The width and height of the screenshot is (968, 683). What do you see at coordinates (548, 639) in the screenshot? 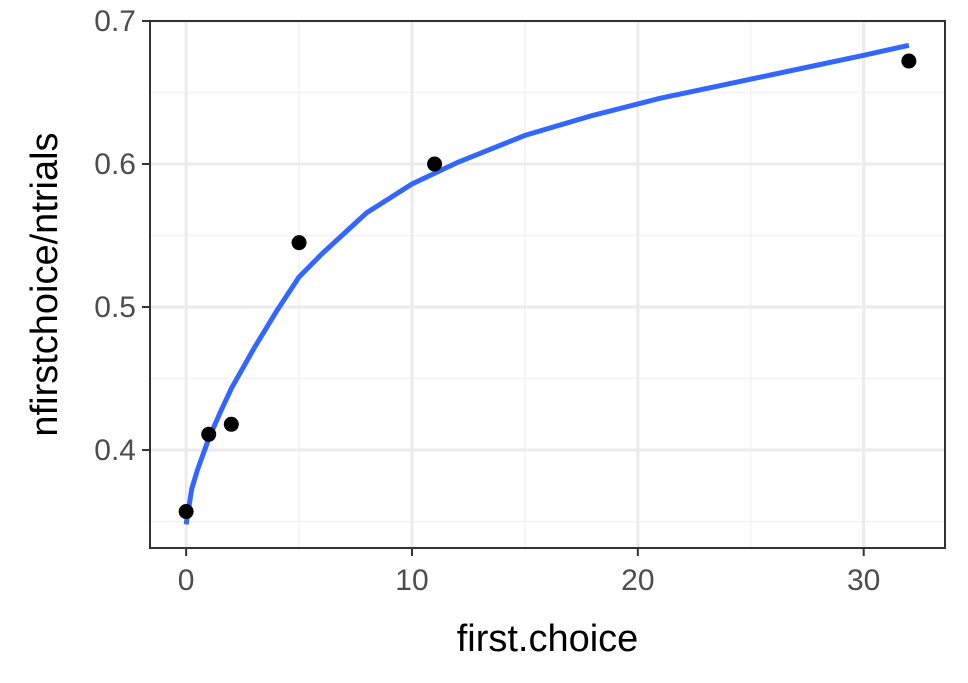
I see `x-axis-title: first.choice` at bounding box center [548, 639].